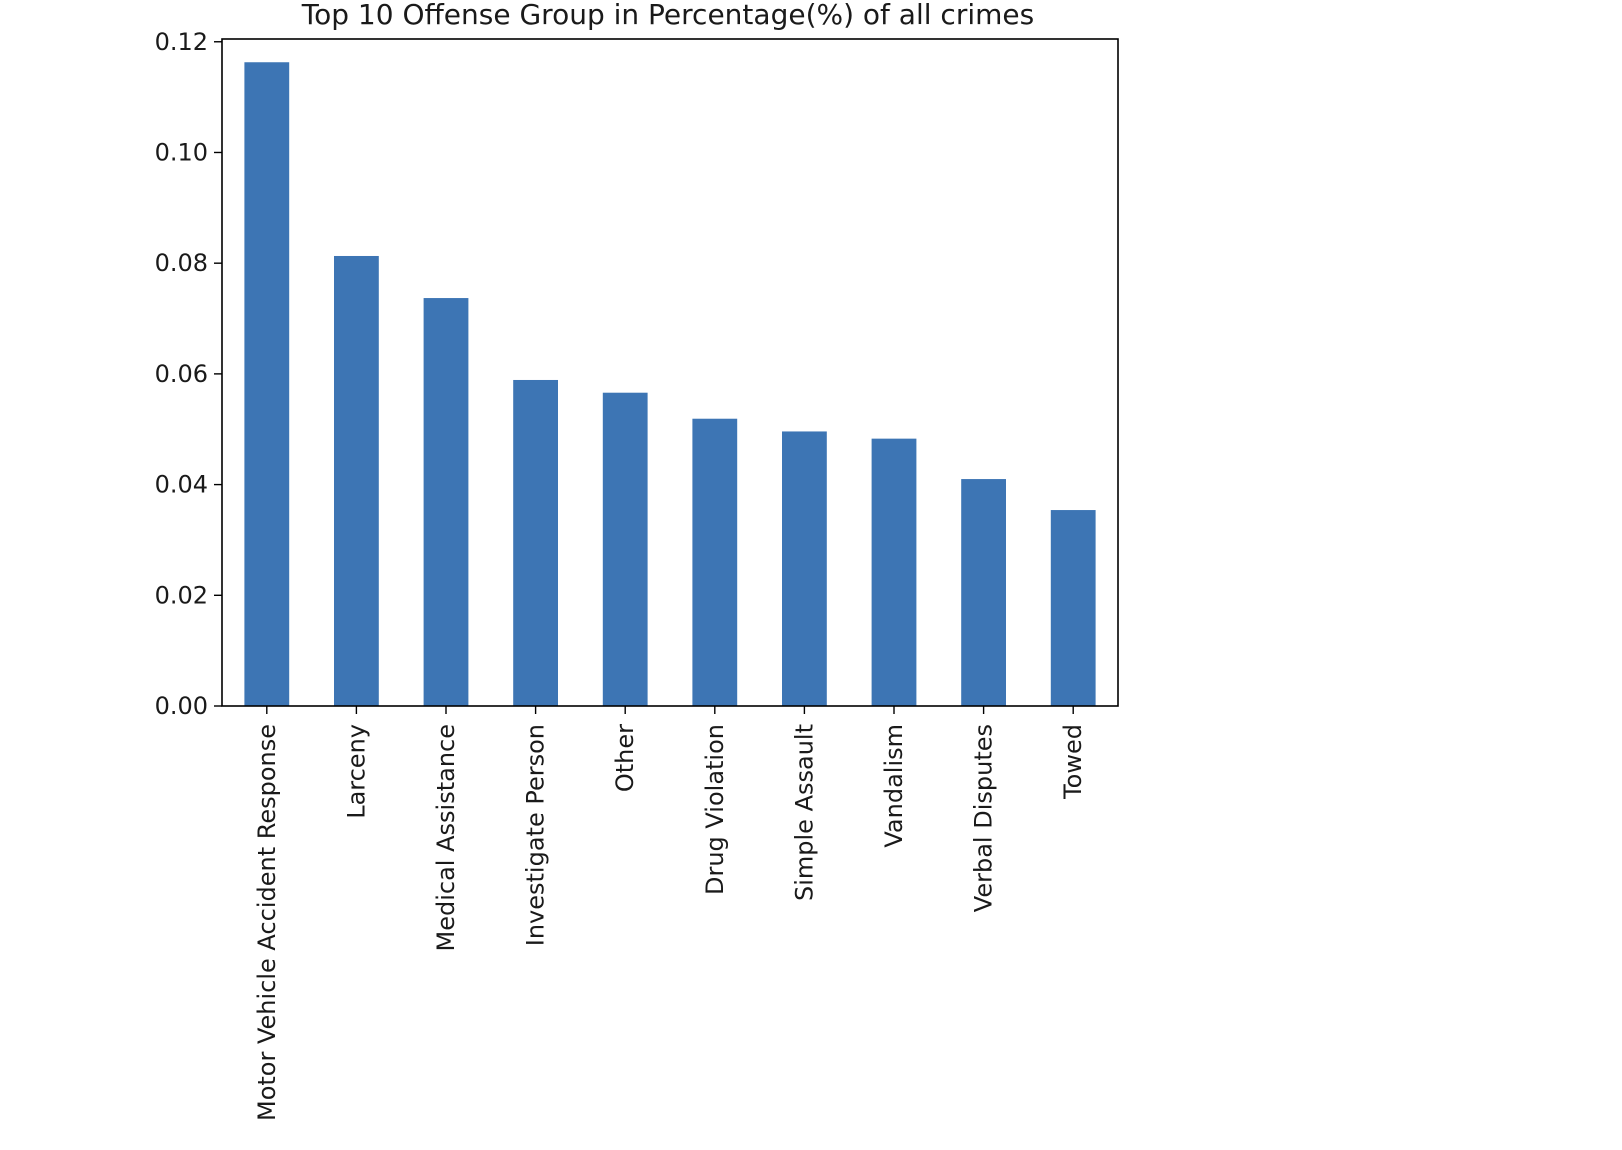  Describe the element at coordinates (181, 263) in the screenshot. I see `y-tick-label: 0.08` at that location.